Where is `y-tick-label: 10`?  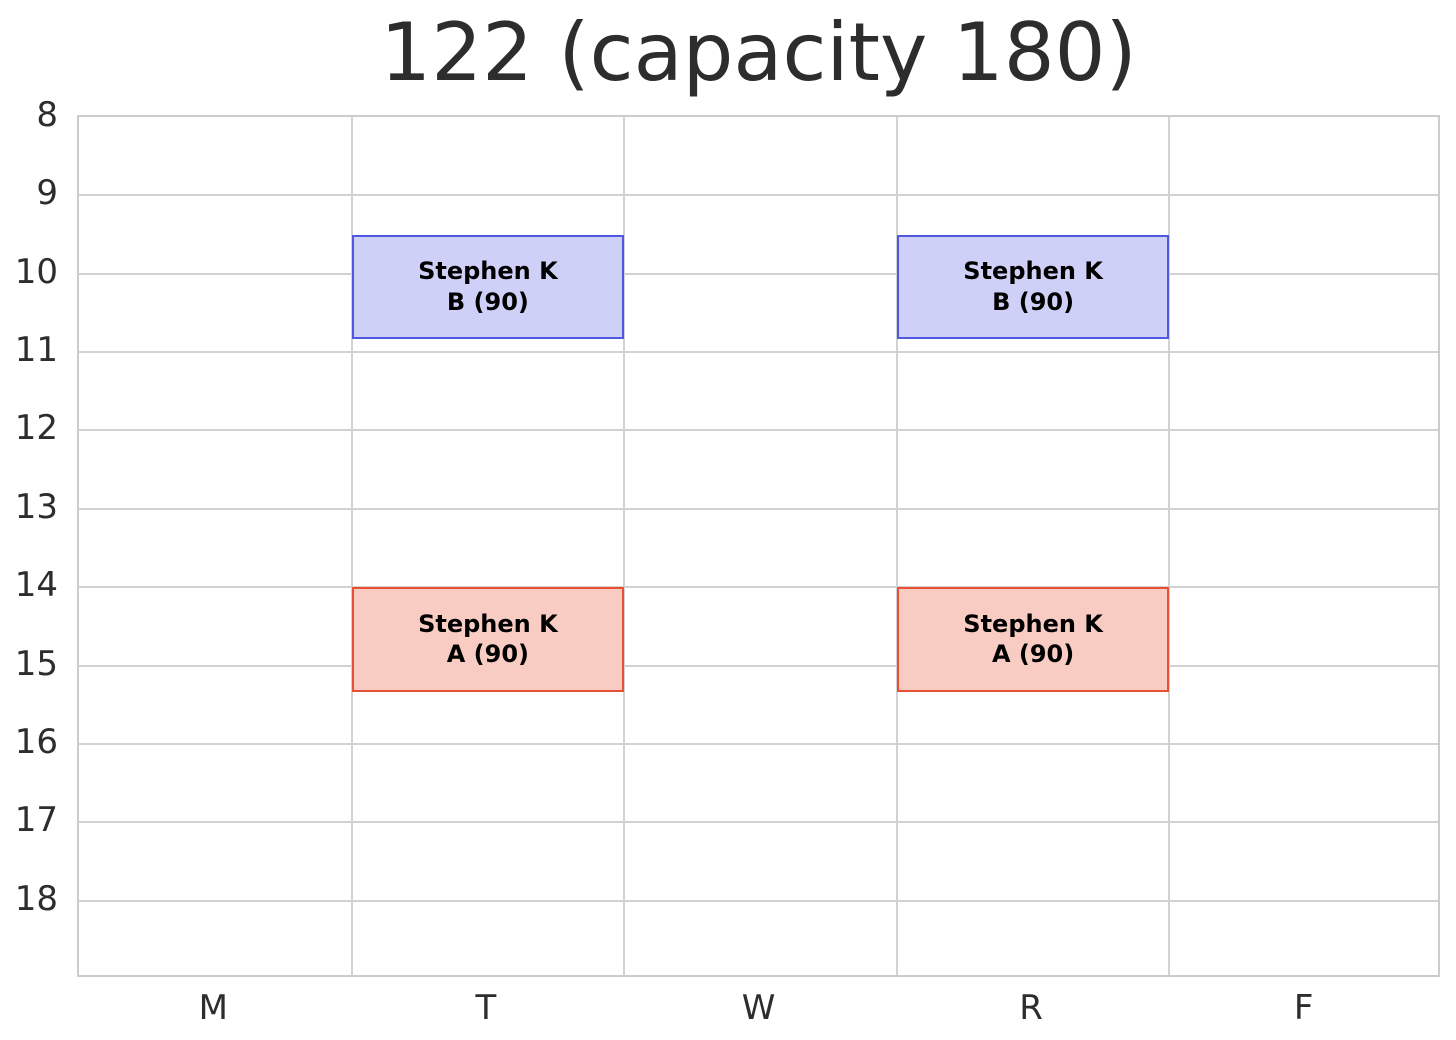
y-tick-label: 10 is located at coordinates (36, 271).